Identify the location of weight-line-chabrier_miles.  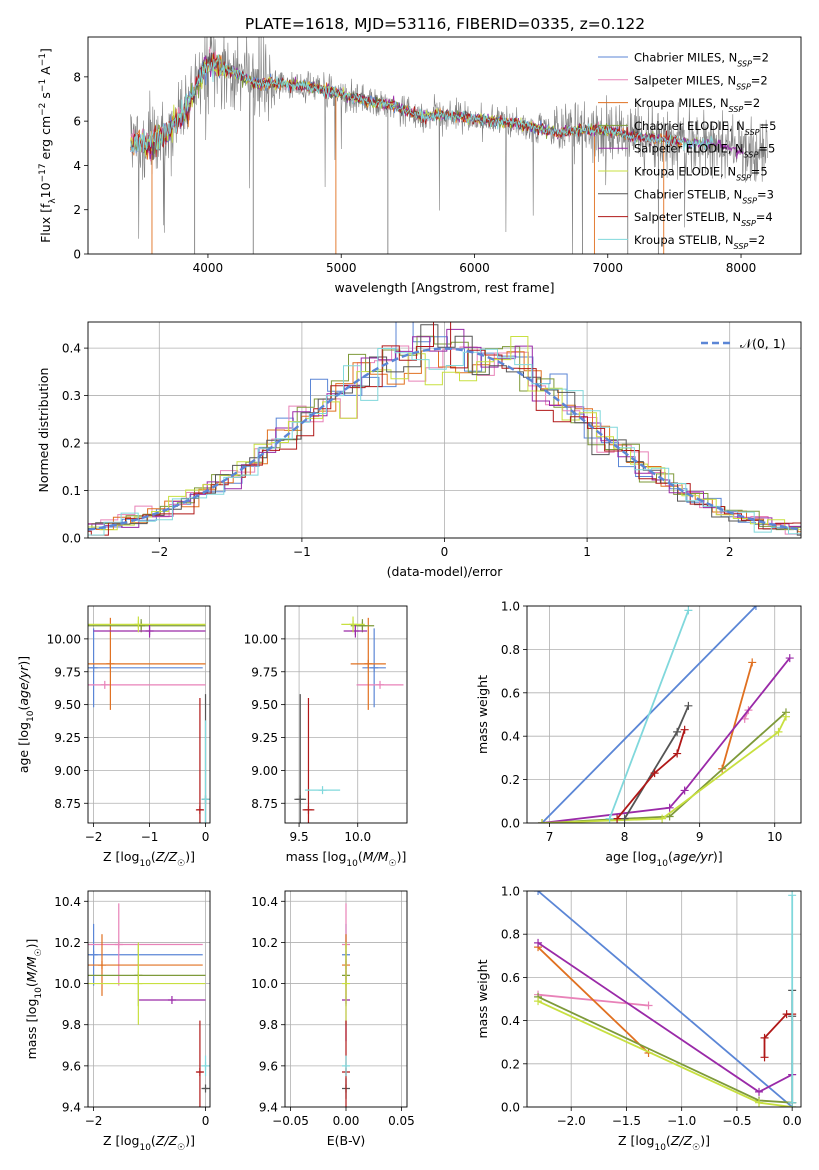
(665, 999).